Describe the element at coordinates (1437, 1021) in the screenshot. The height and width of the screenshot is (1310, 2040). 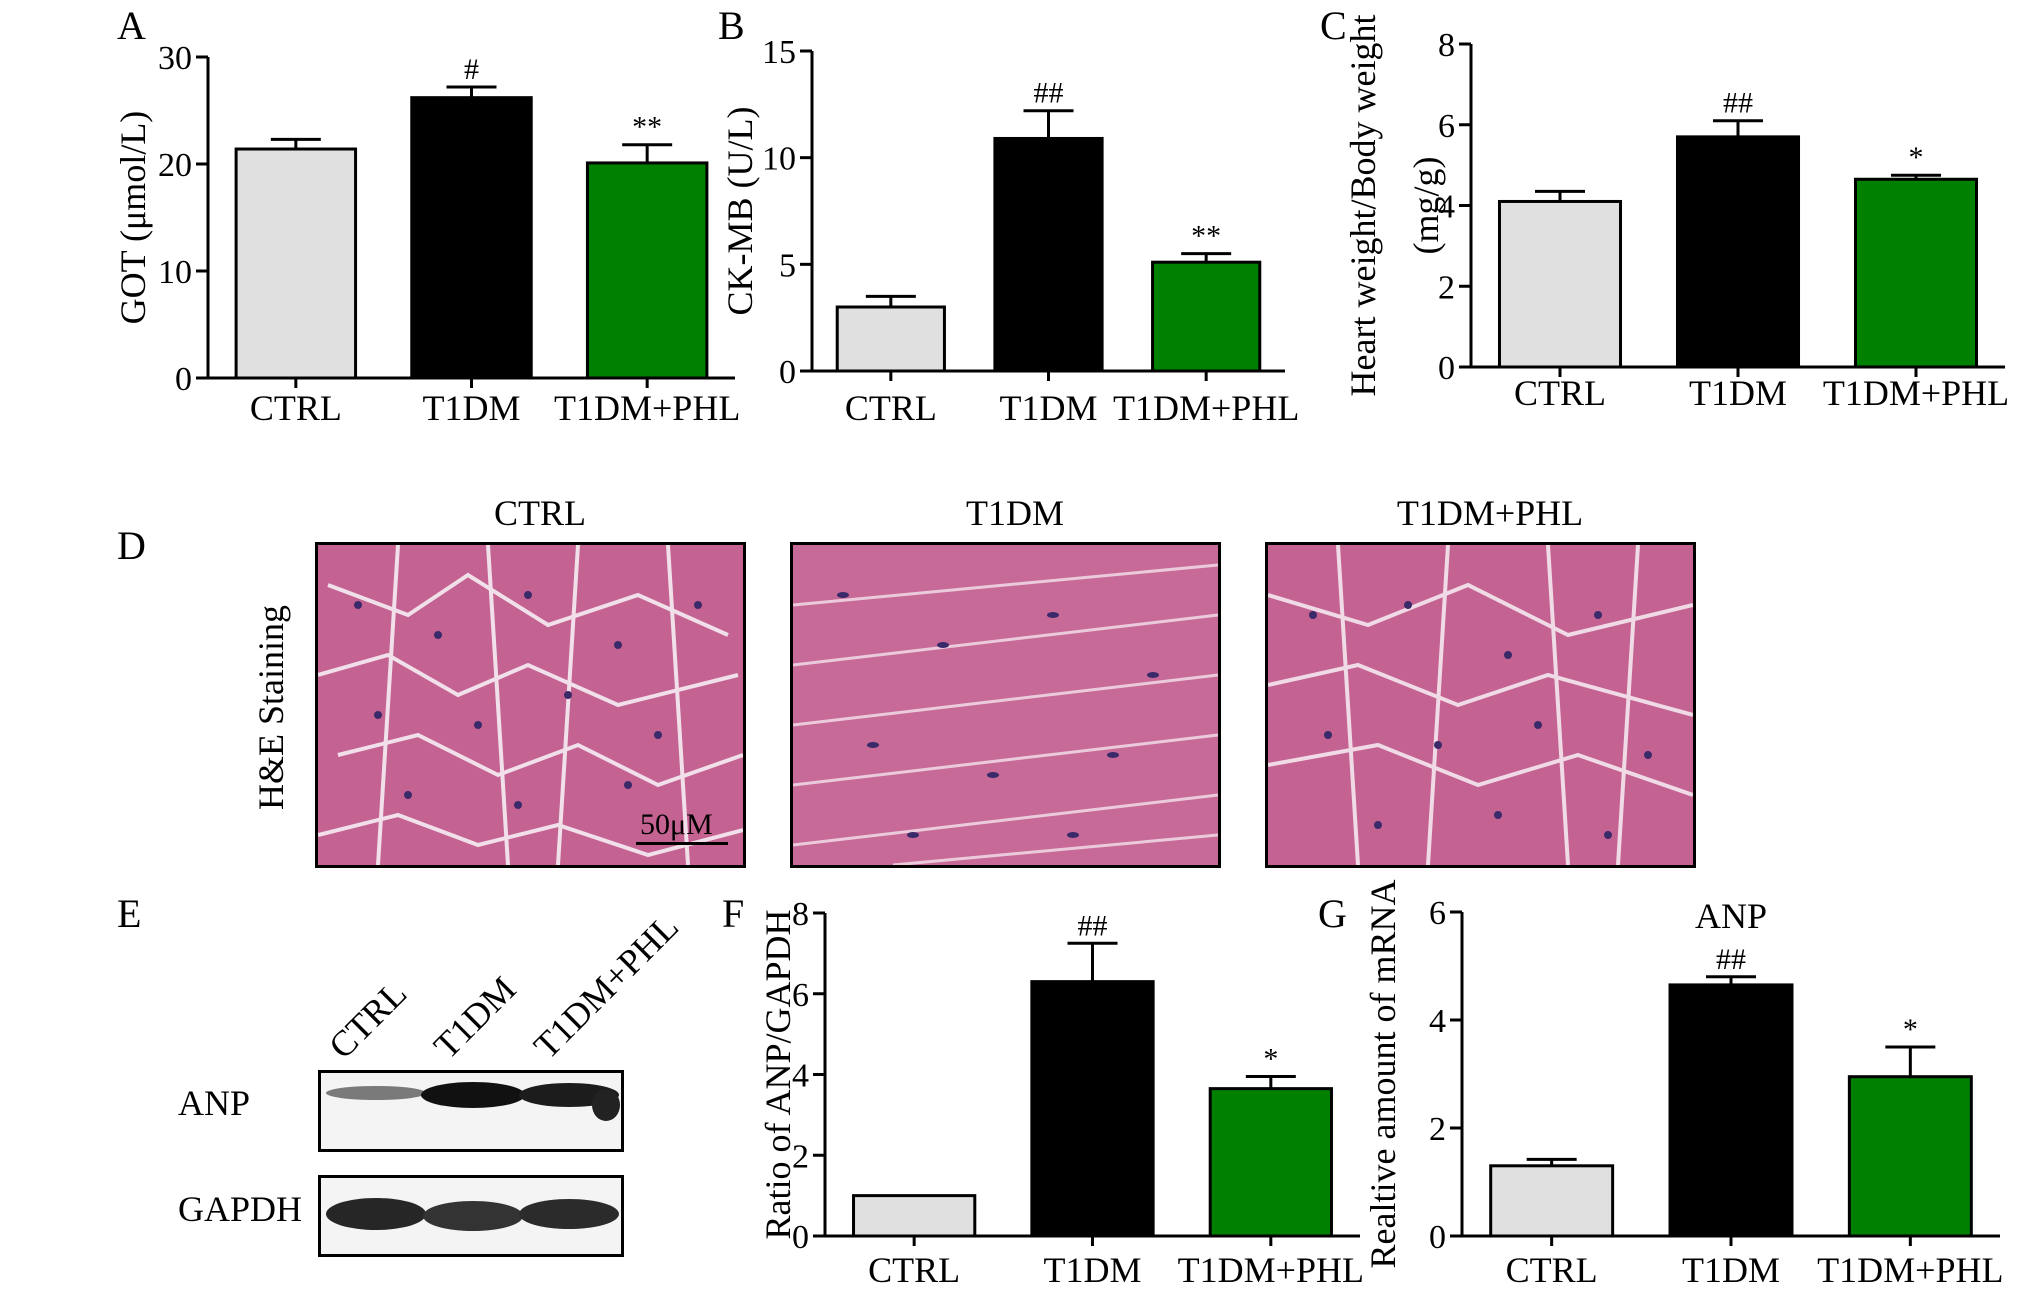
I see `chart-g-ytick-label-2: 4` at that location.